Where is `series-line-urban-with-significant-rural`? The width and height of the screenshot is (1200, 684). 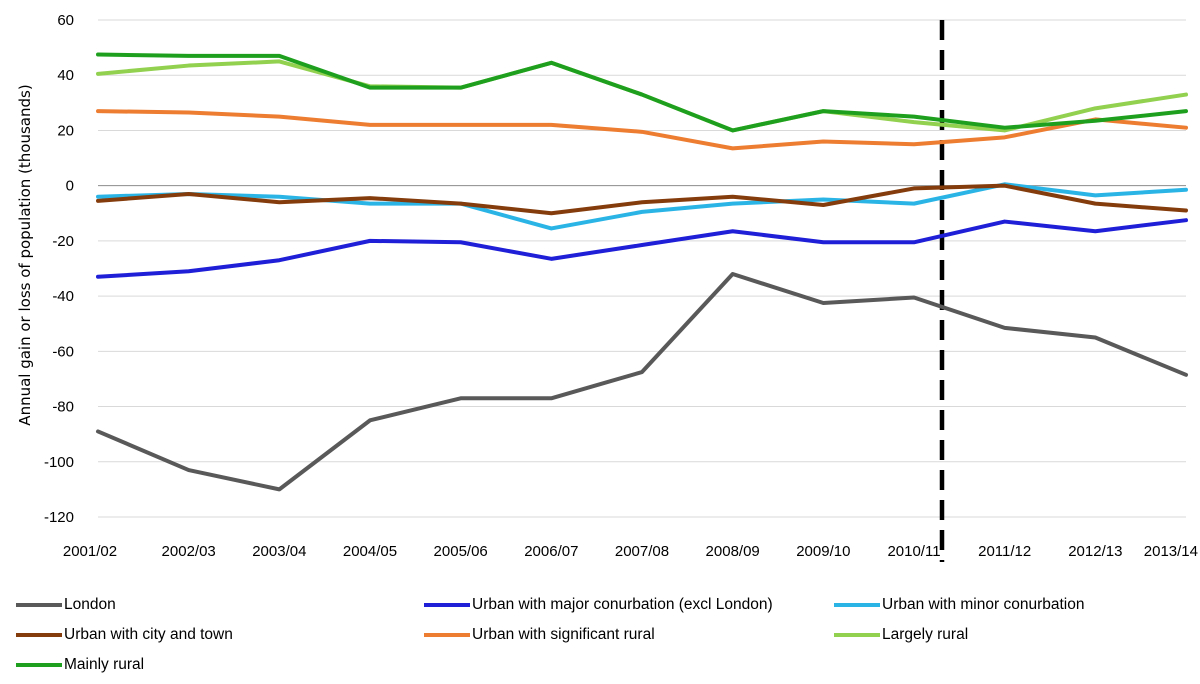
series-line-urban-with-significant-rural is located at coordinates (642, 130).